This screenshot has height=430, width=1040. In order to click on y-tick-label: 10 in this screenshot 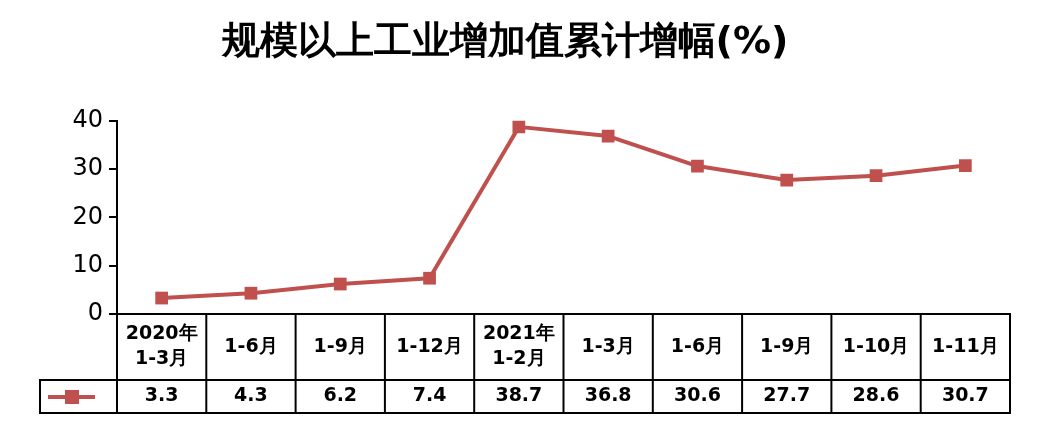, I will do `click(87, 263)`.